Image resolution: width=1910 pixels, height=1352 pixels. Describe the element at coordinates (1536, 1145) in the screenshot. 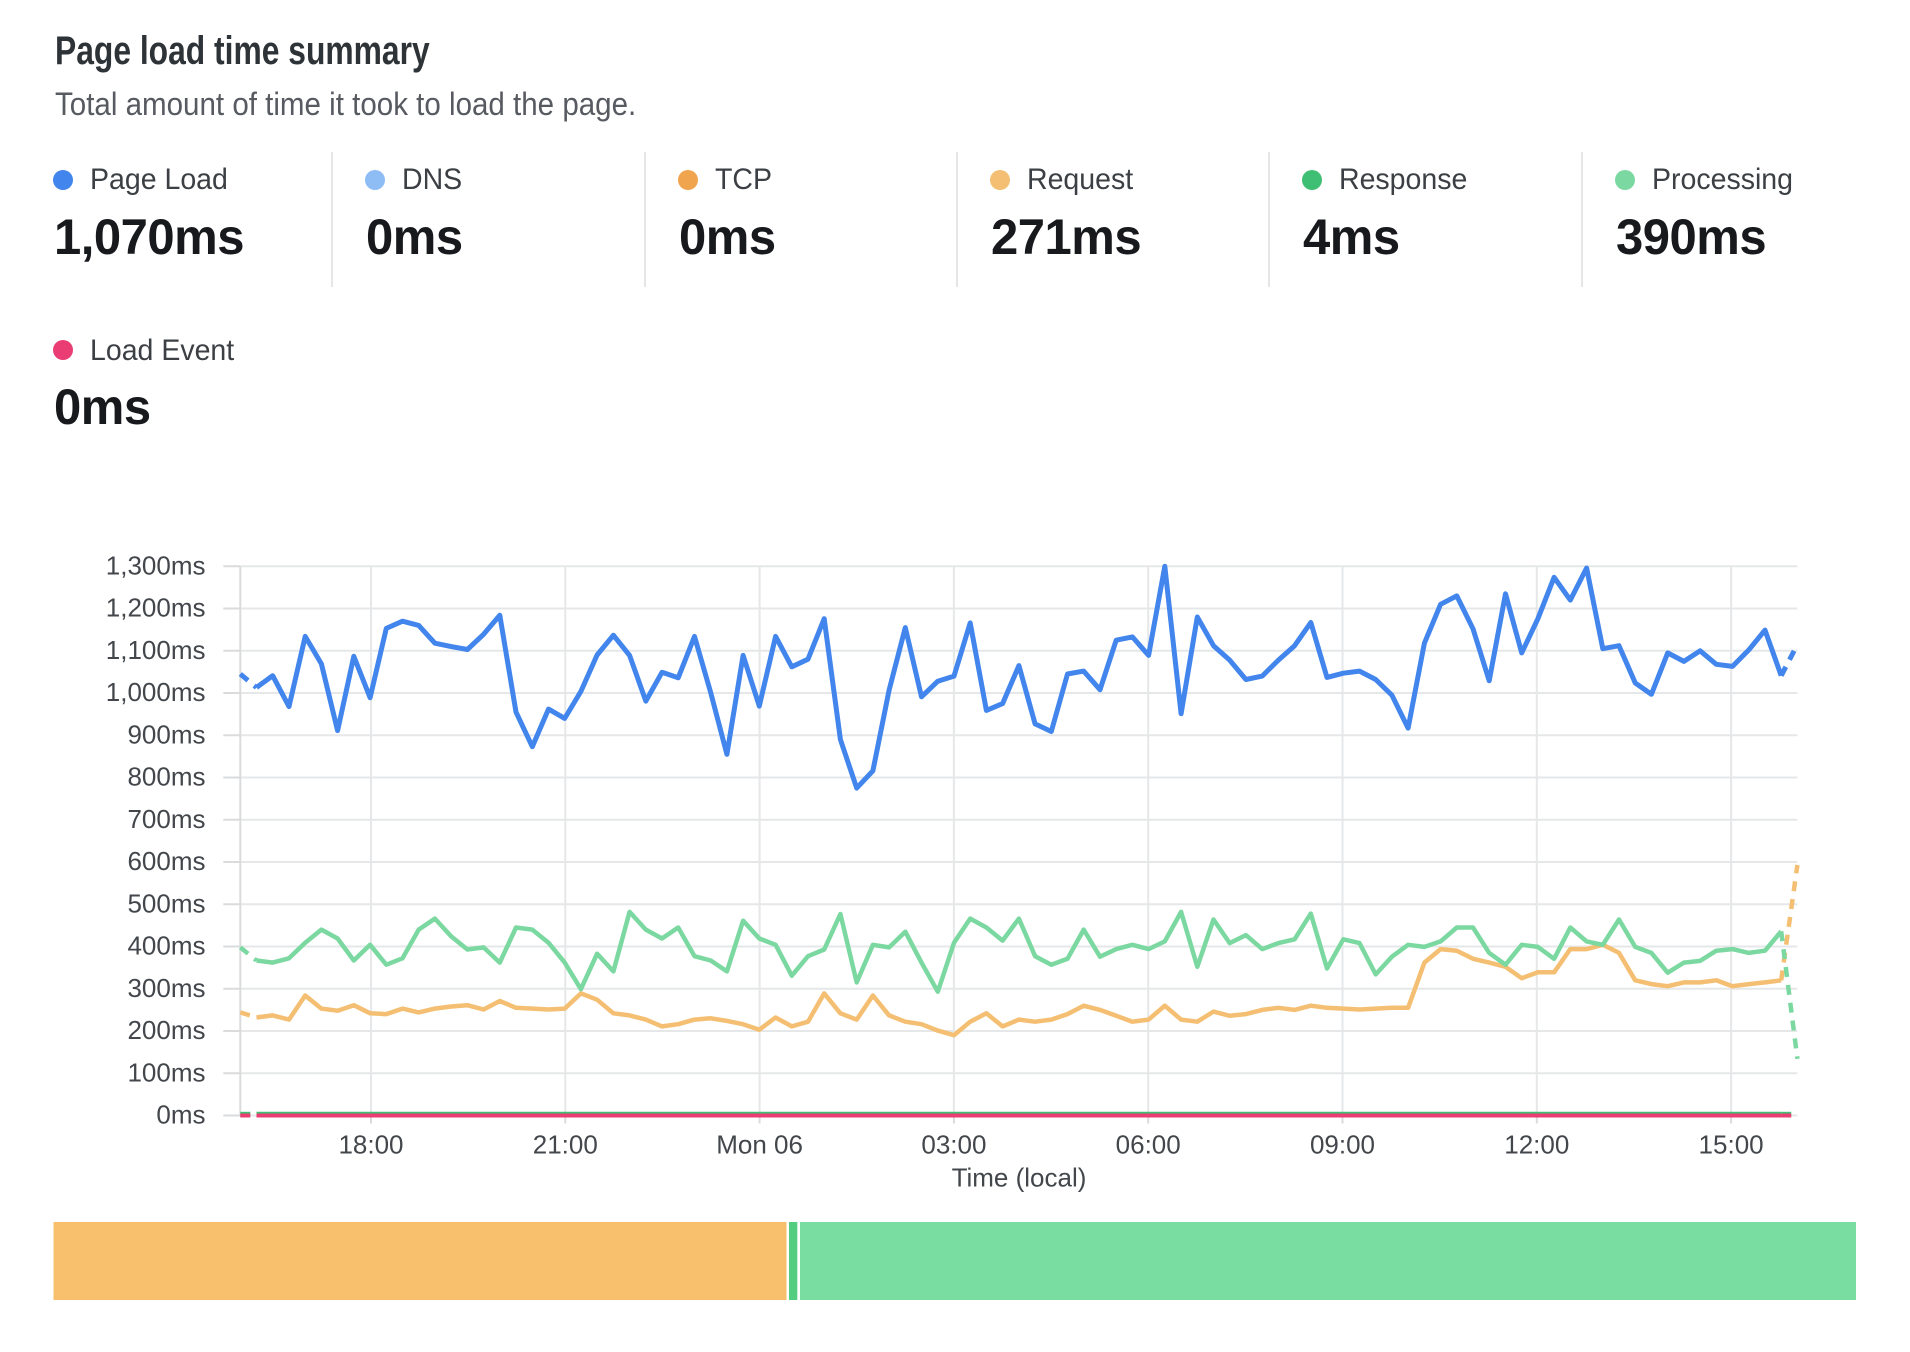

I see `svg-text: 12:00` at that location.